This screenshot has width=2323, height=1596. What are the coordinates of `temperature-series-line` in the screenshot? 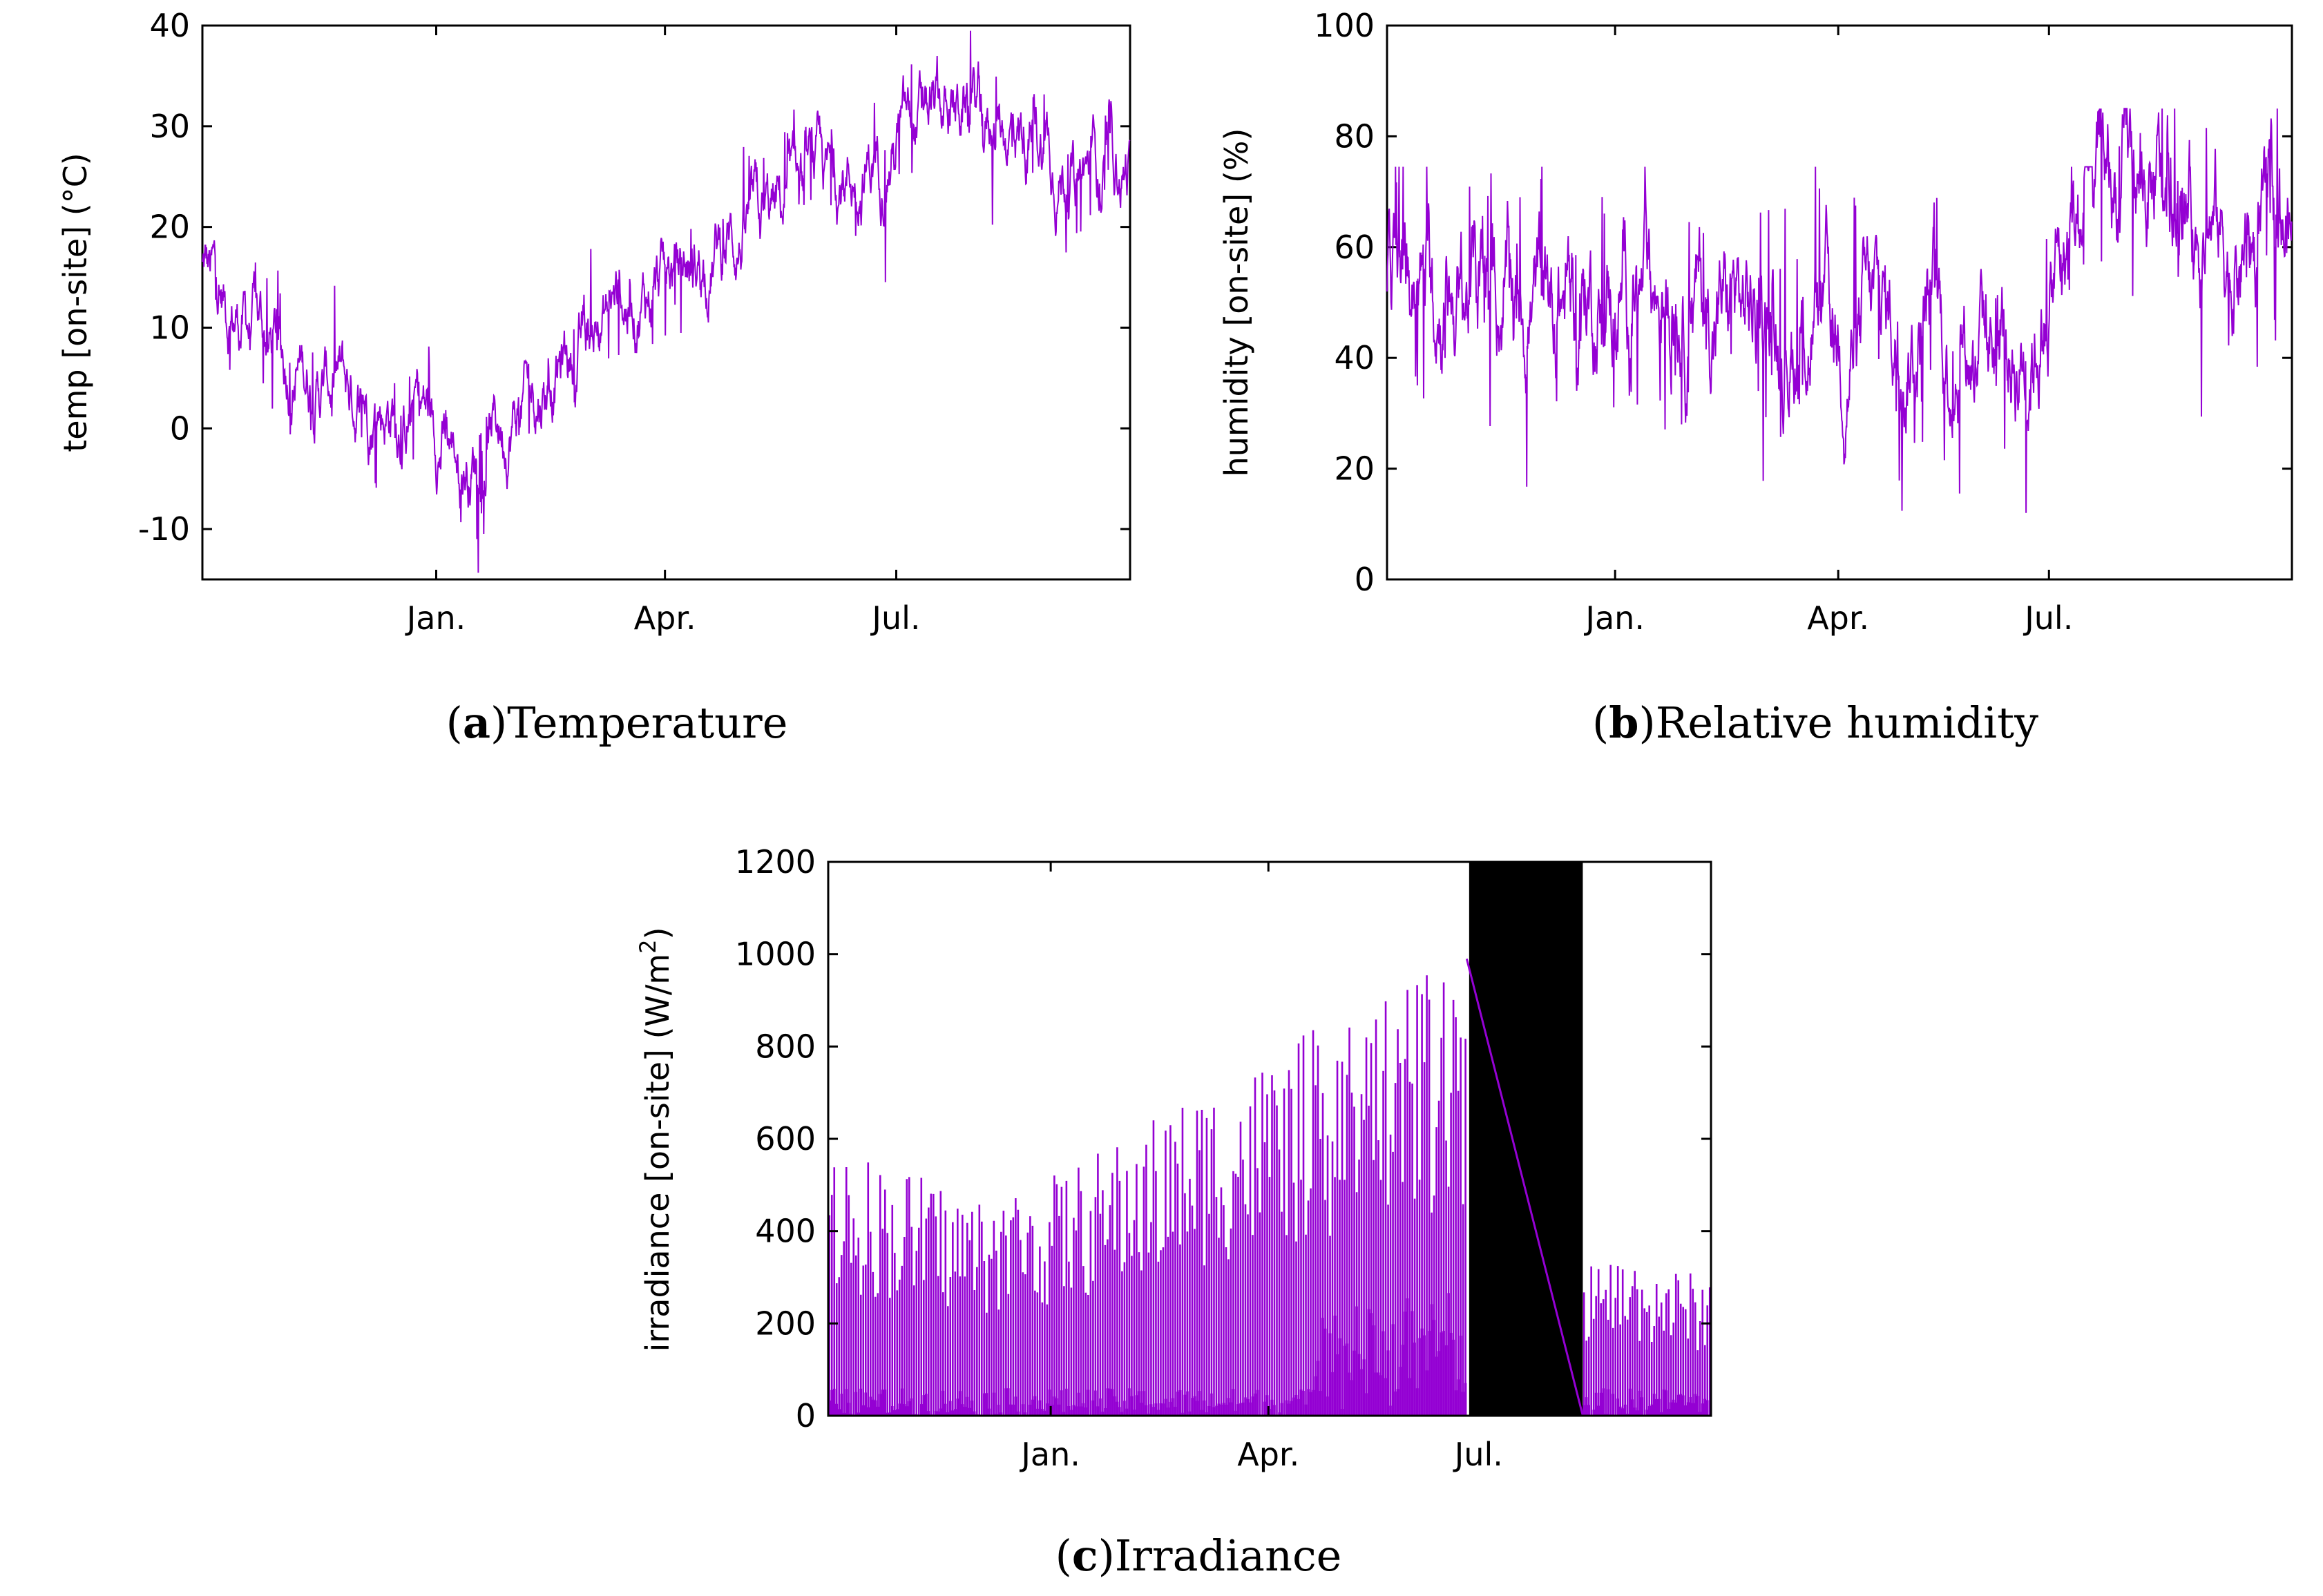 It's located at (667, 301).